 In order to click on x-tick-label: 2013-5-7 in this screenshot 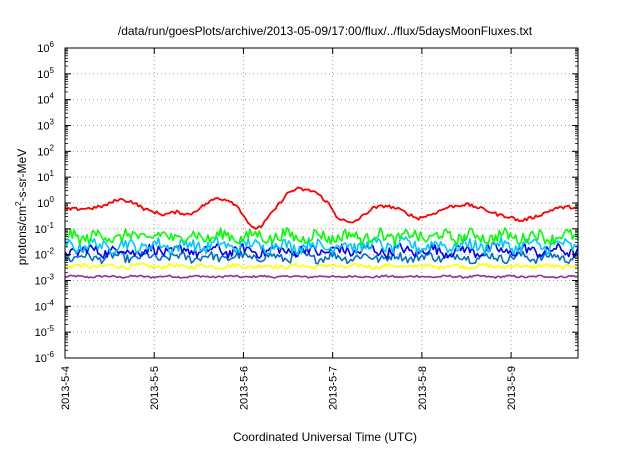, I will do `click(334, 388)`.